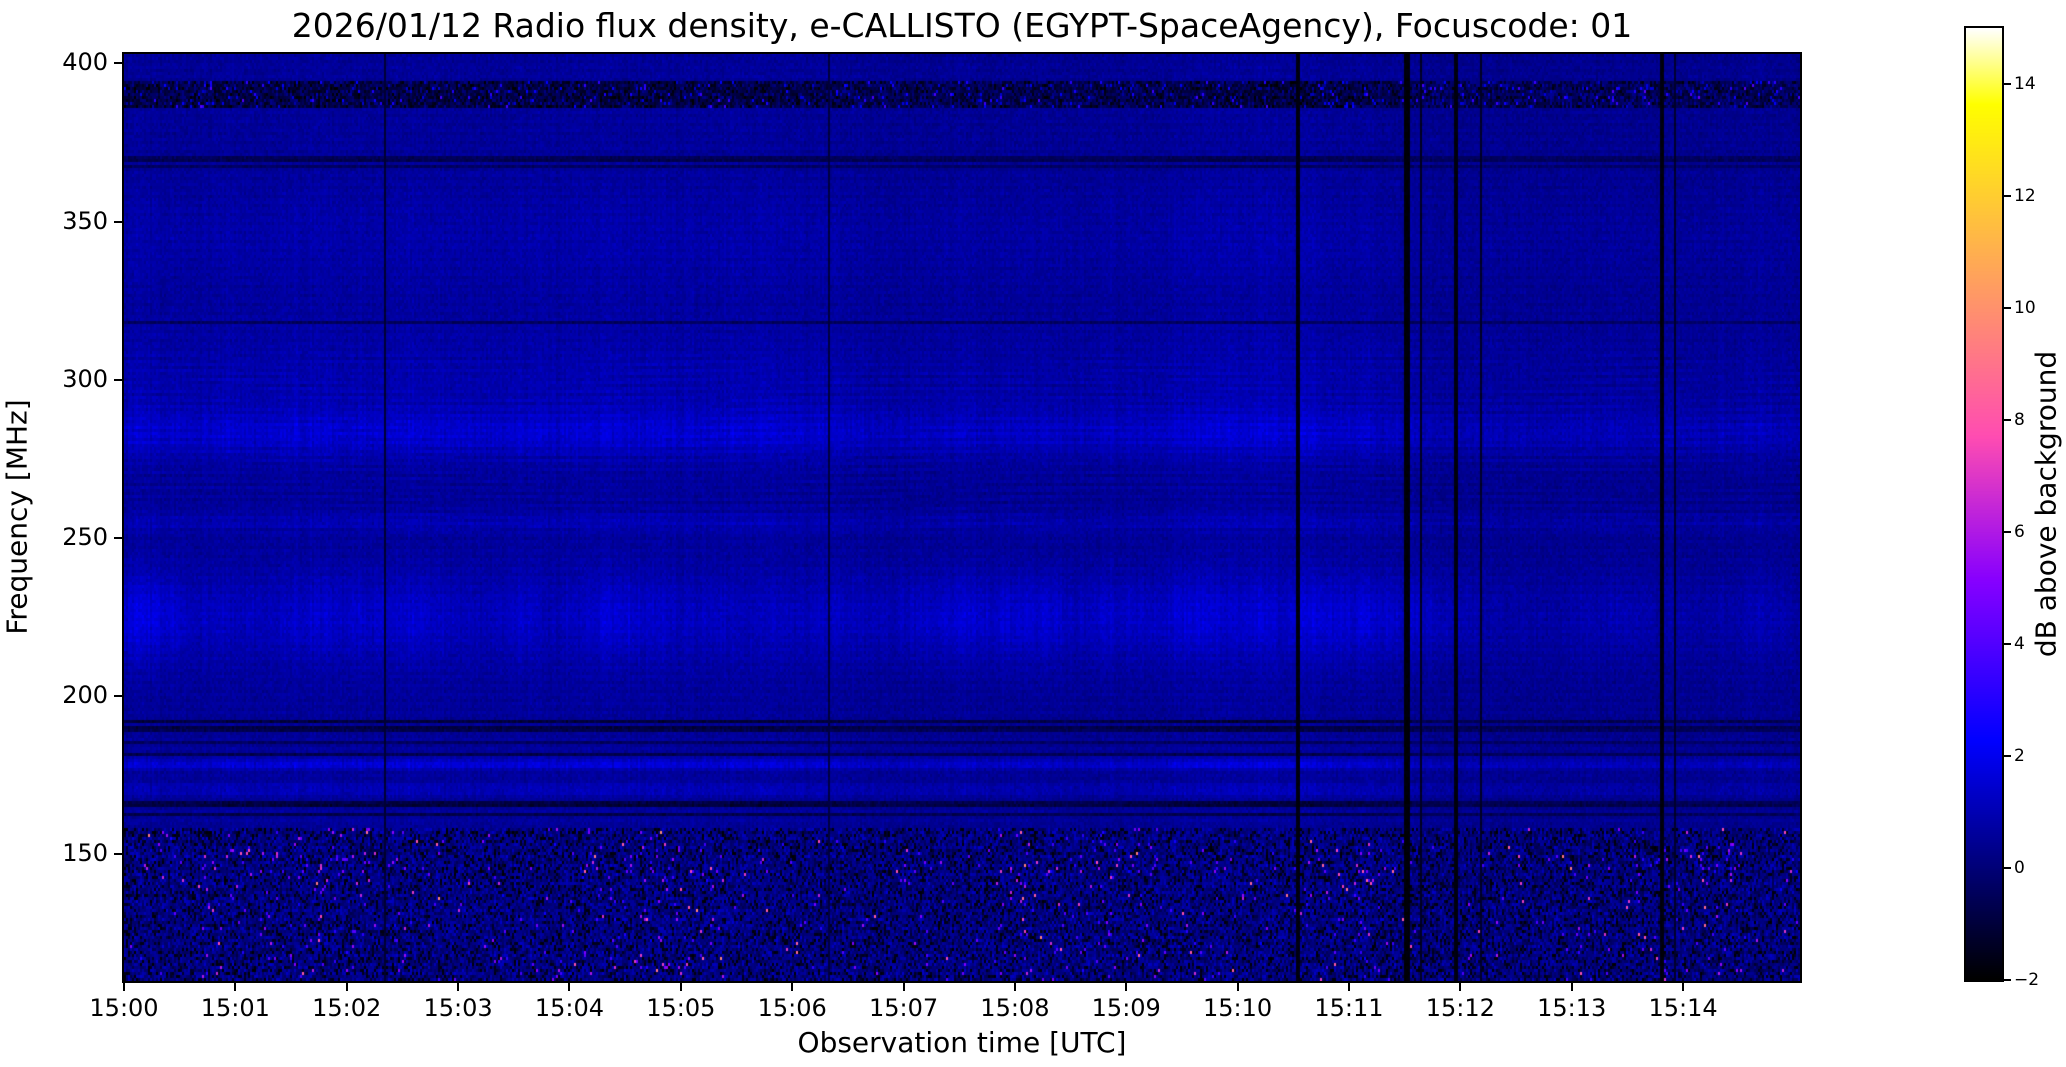 This screenshot has width=2066, height=1067. What do you see at coordinates (85, 62) in the screenshot?
I see `y-tick-label: 400` at bounding box center [85, 62].